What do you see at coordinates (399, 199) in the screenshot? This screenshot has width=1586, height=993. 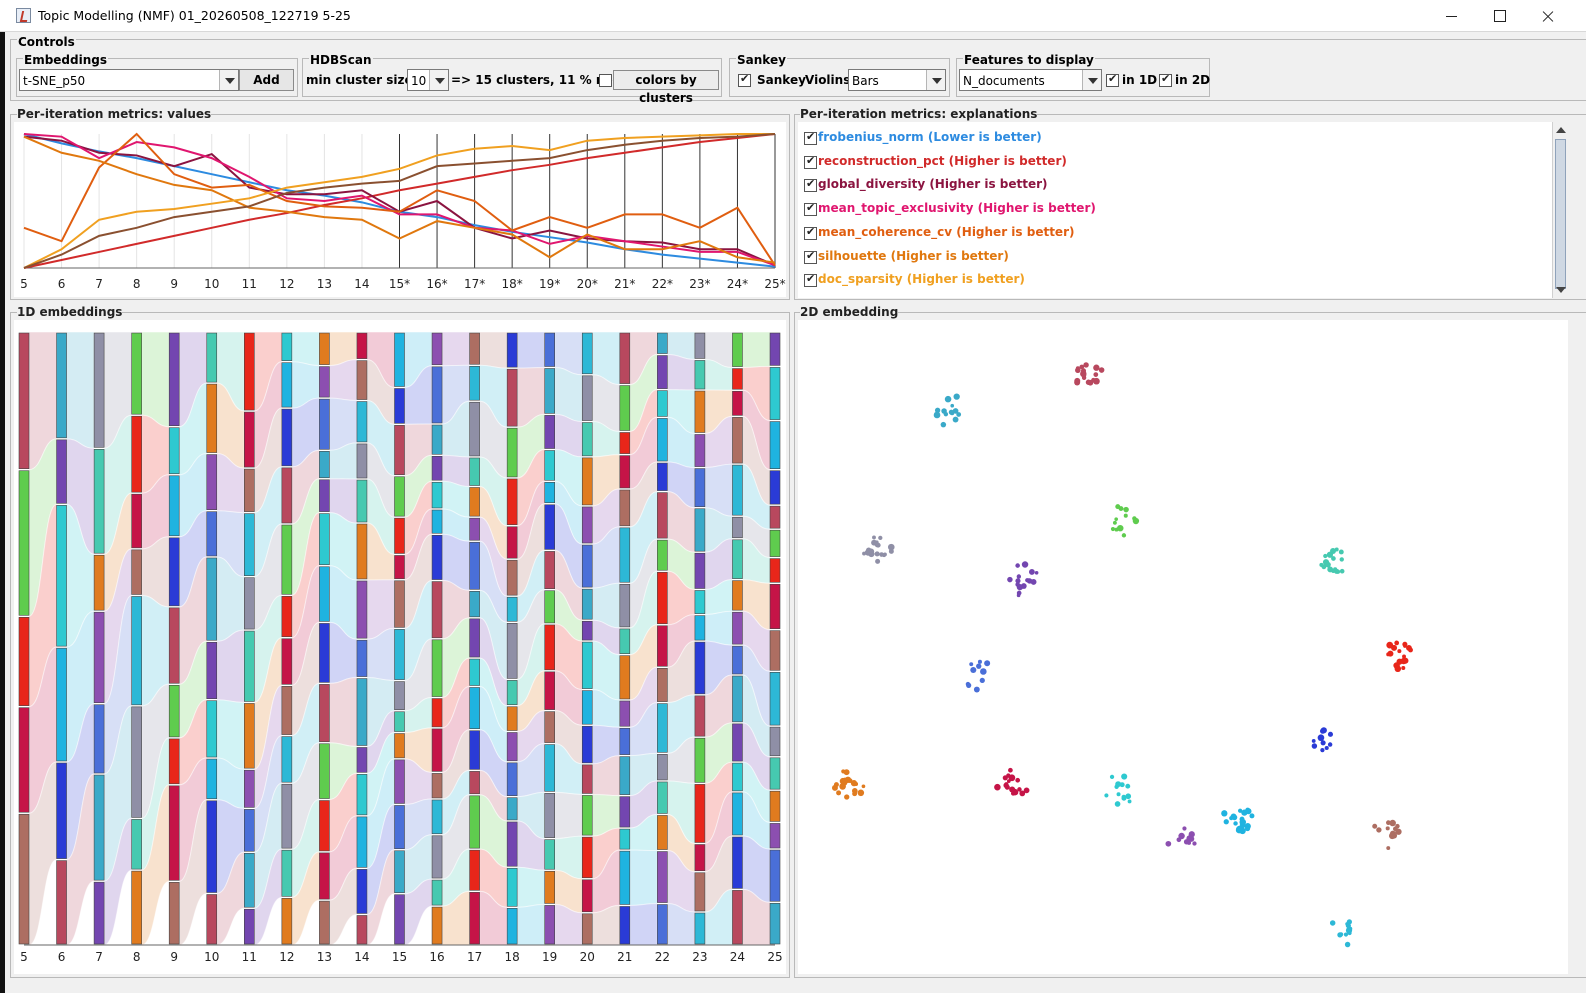 I see `series-line` at bounding box center [399, 199].